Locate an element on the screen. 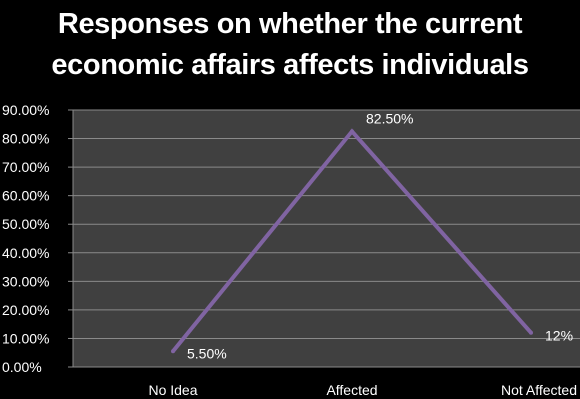 The width and height of the screenshot is (580, 399). y-tick-label: 40.00% is located at coordinates (25, 253).